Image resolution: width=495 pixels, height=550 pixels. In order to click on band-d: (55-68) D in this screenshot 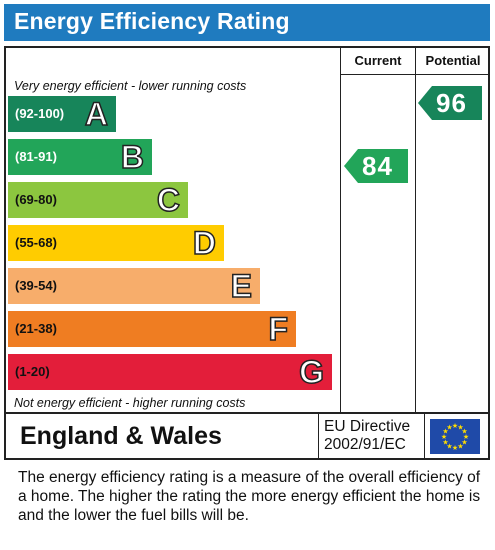, I will do `click(116, 243)`.